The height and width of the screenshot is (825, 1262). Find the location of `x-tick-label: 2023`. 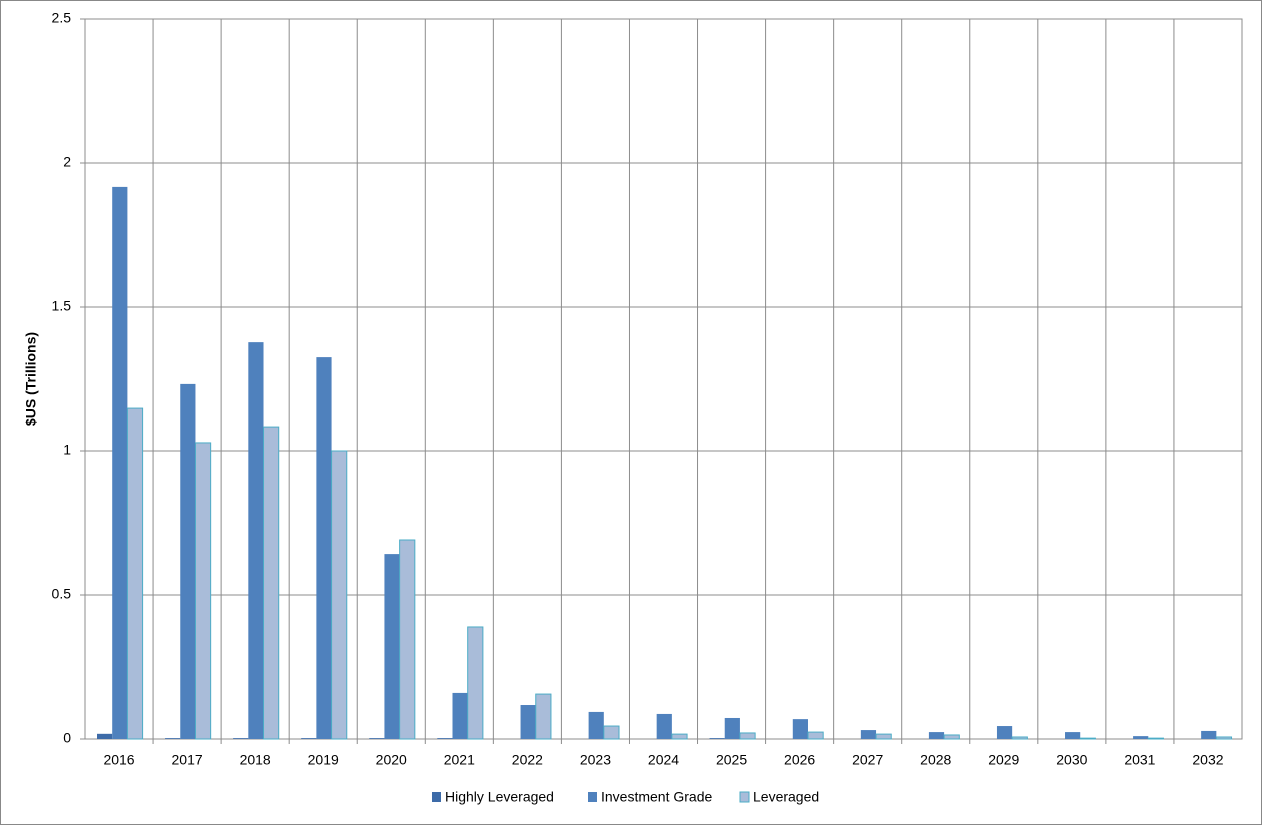

x-tick-label: 2023 is located at coordinates (595, 760).